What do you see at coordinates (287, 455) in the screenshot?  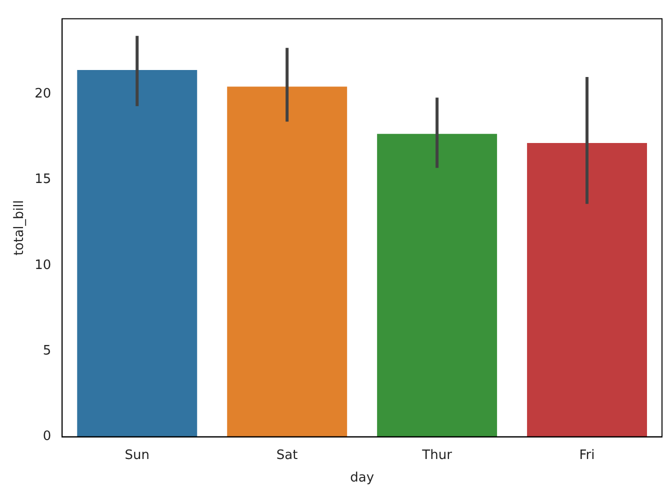 I see `x-tick-label: Sat` at bounding box center [287, 455].